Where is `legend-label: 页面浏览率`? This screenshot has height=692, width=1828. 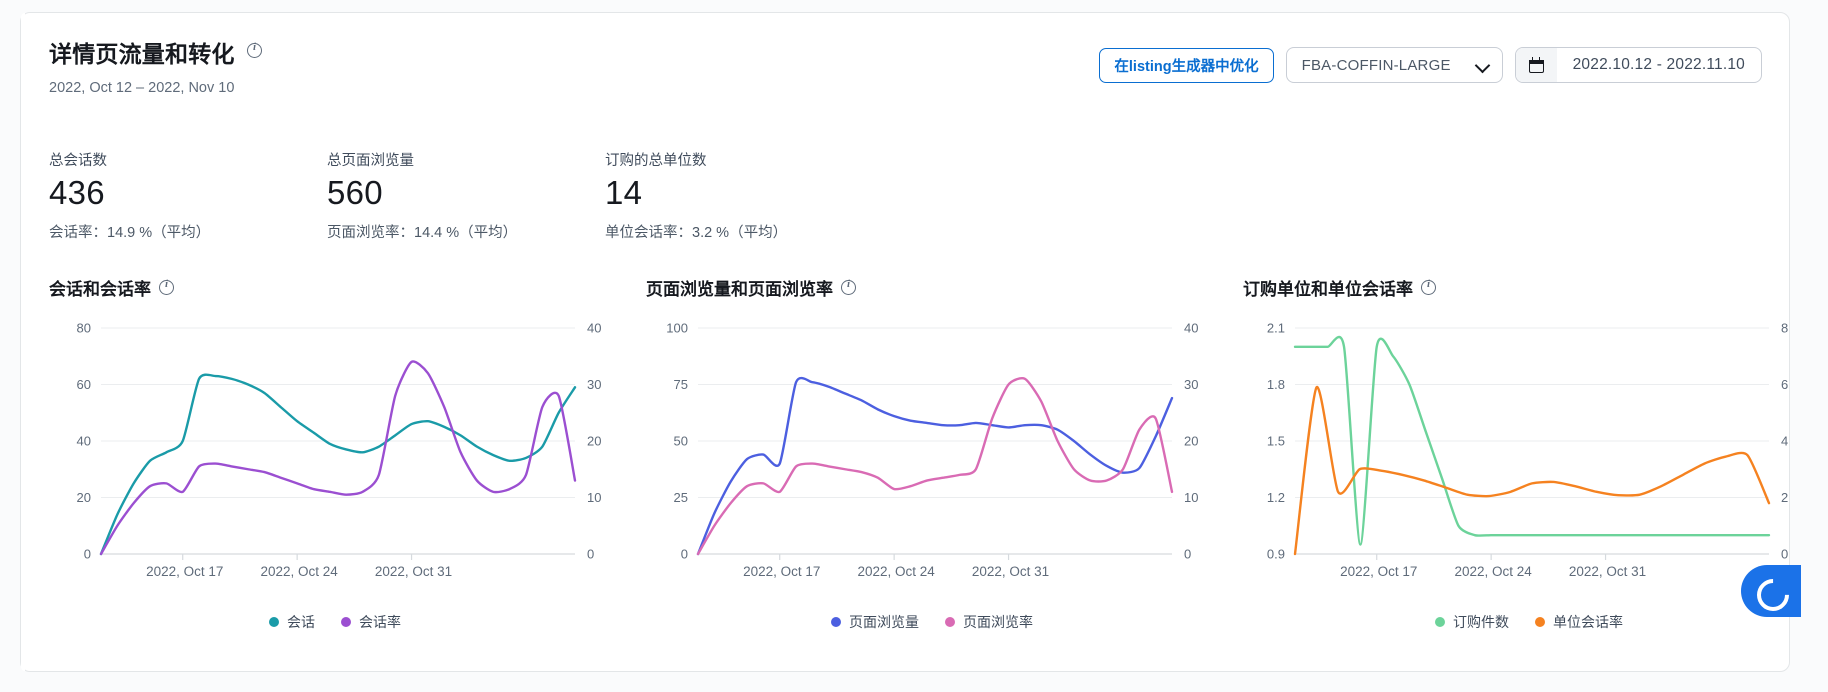
legend-label: 页面浏览率 is located at coordinates (998, 622).